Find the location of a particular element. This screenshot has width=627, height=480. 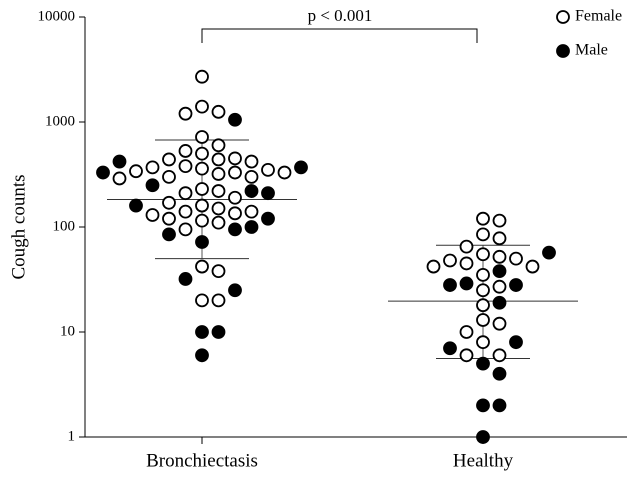

legend-label: Female is located at coordinates (598, 16).